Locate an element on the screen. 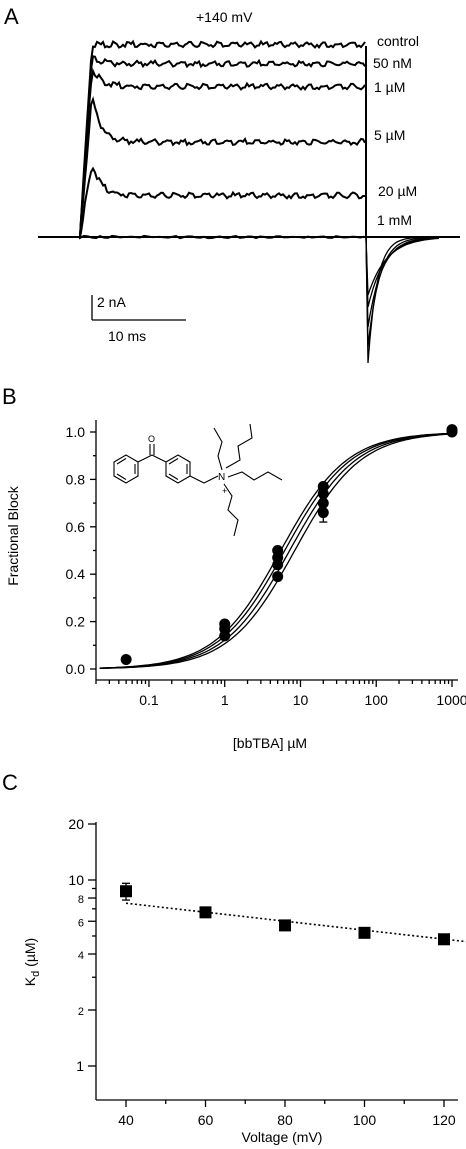  x-tick-label-c: 40 is located at coordinates (126, 1120).